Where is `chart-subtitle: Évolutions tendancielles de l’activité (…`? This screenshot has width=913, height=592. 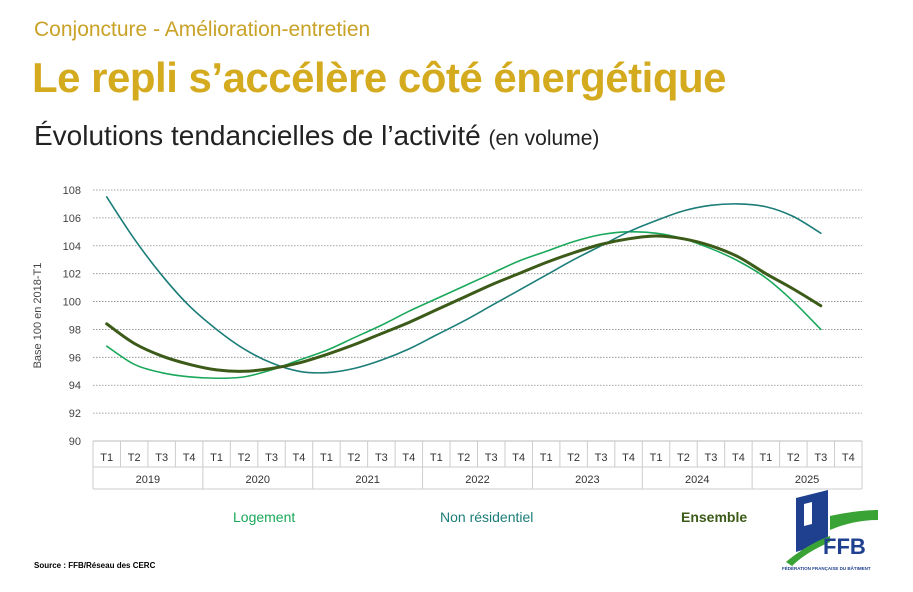 chart-subtitle: Évolutions tendancielles de l’activité (… is located at coordinates (316, 136).